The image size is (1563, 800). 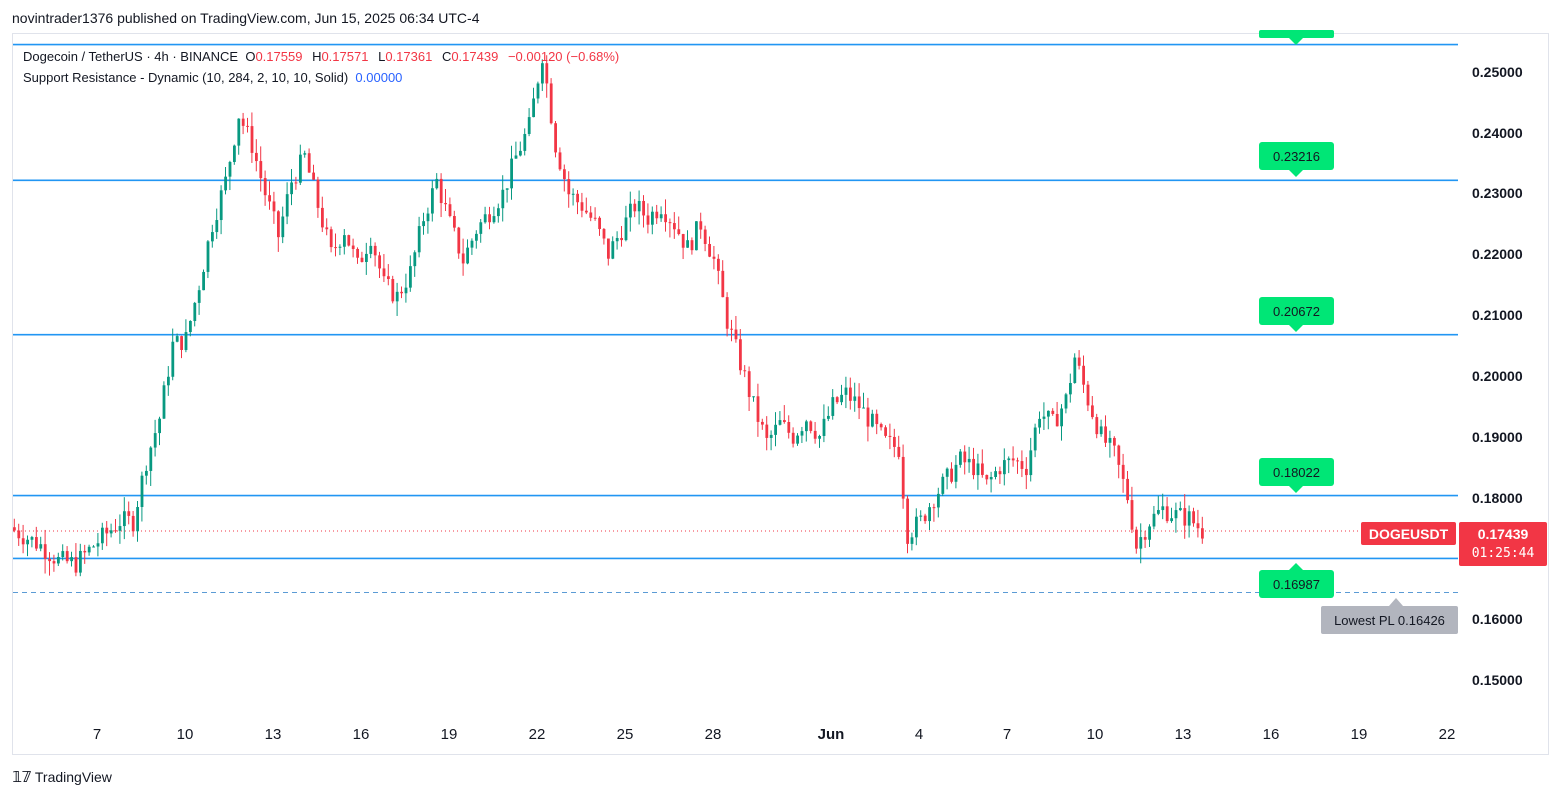 I want to click on price-tick: 0.25000, so click(x=1497, y=72).